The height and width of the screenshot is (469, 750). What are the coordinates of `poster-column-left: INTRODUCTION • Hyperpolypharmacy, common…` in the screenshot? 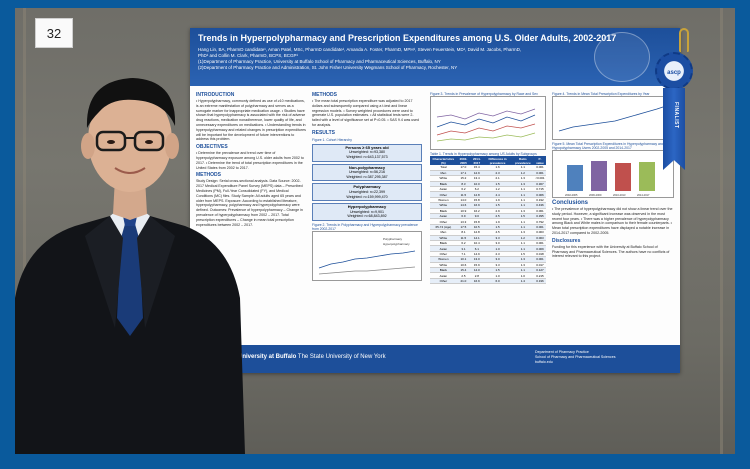 It's located at (251, 158).